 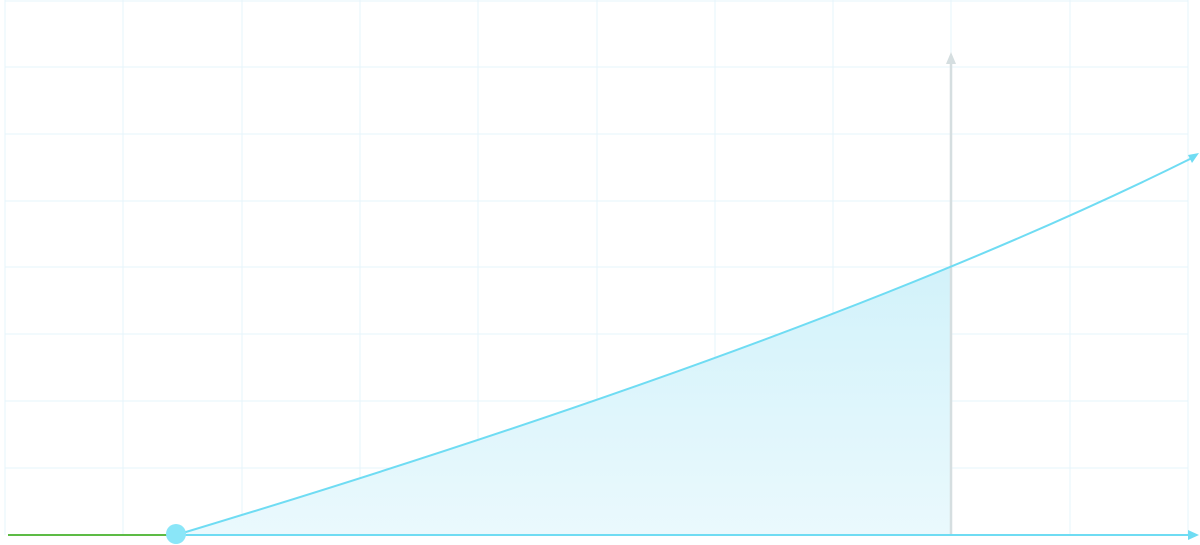 I want to click on marker-arrow-icon, so click(x=951, y=58).